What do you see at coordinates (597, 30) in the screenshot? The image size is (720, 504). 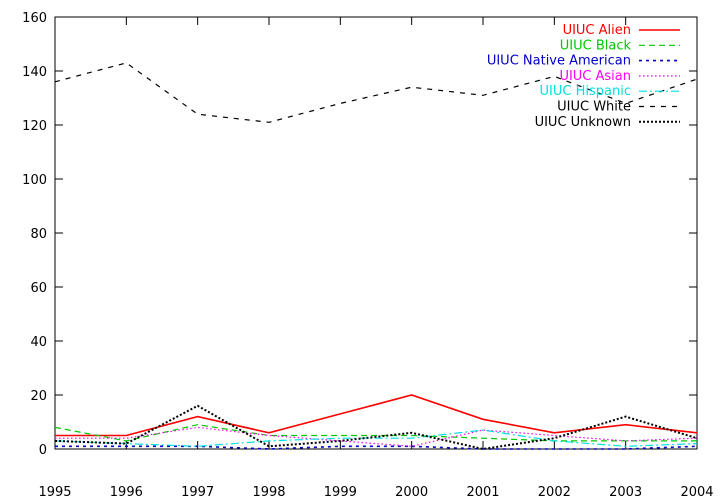 I see `legend-label: UIUC Alien` at bounding box center [597, 30].